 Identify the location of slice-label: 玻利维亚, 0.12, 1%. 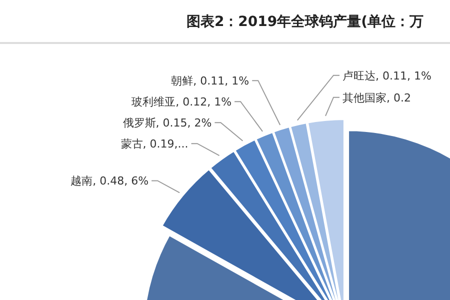
(182, 102).